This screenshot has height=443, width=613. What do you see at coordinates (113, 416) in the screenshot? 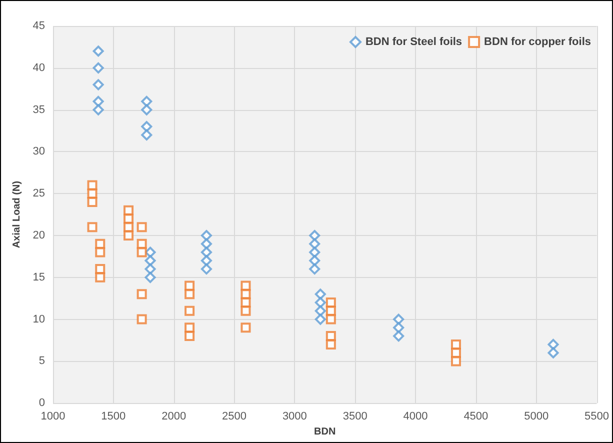
I see `x-tick-label: 1500` at bounding box center [113, 416].